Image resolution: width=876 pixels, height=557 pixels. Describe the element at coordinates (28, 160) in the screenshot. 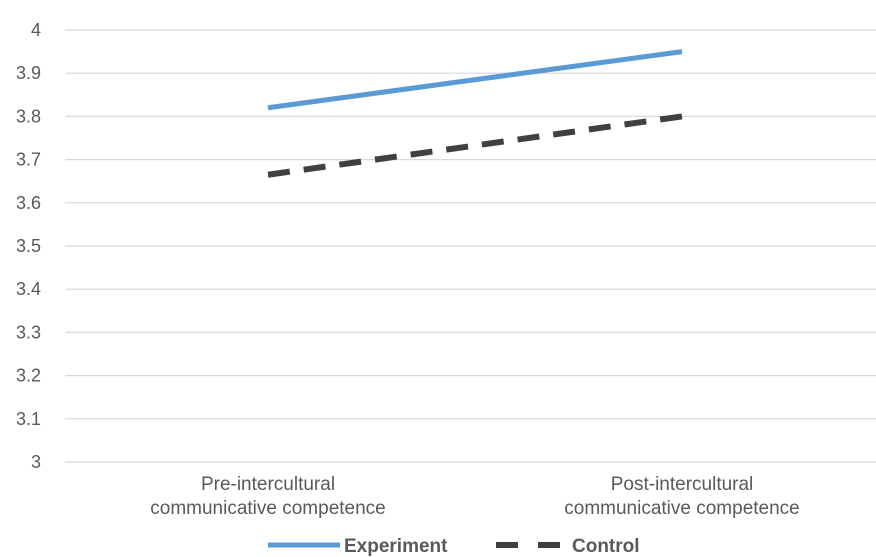

I see `y-tick-label: 3.7` at that location.